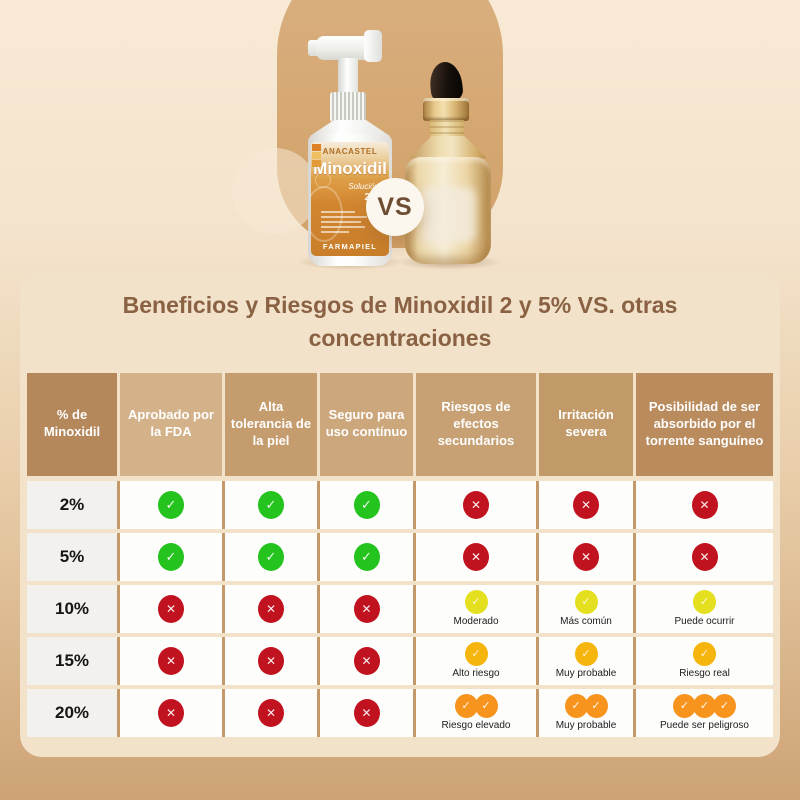 The image size is (800, 800). I want to click on rating-cell: ✓ Más común, so click(586, 608).